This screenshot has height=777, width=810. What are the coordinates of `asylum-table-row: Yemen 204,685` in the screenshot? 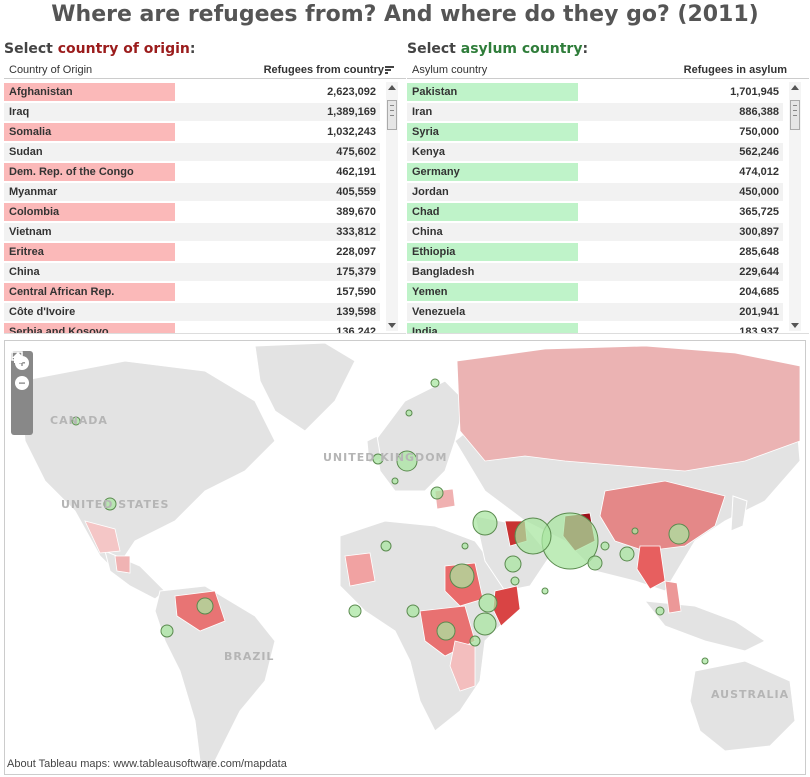 It's located at (608, 292).